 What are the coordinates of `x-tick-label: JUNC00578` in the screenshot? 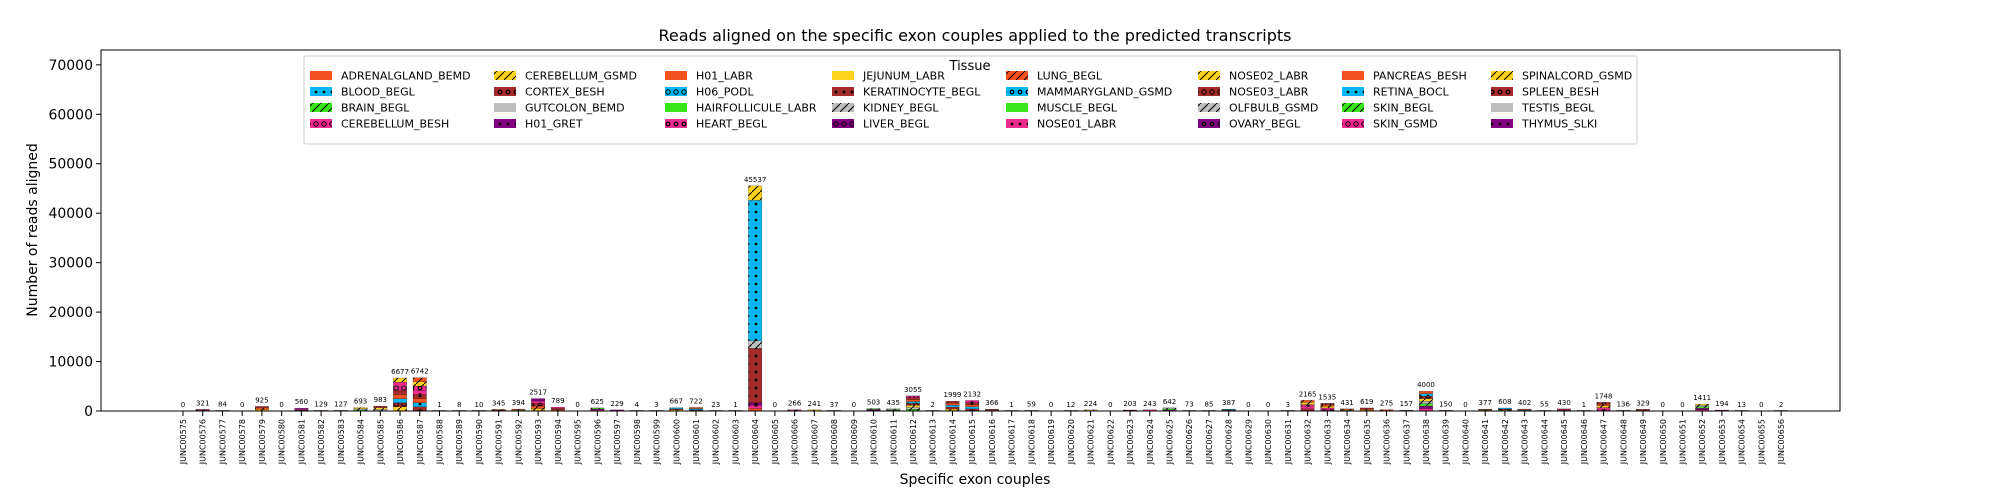 It's located at (242, 442).